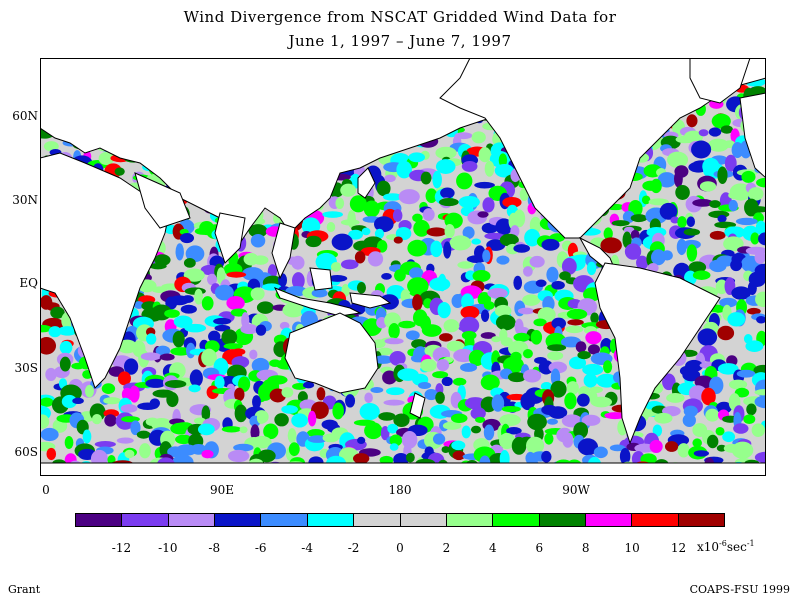  I want to click on colorbar-tick-label: 0, so click(400, 548).